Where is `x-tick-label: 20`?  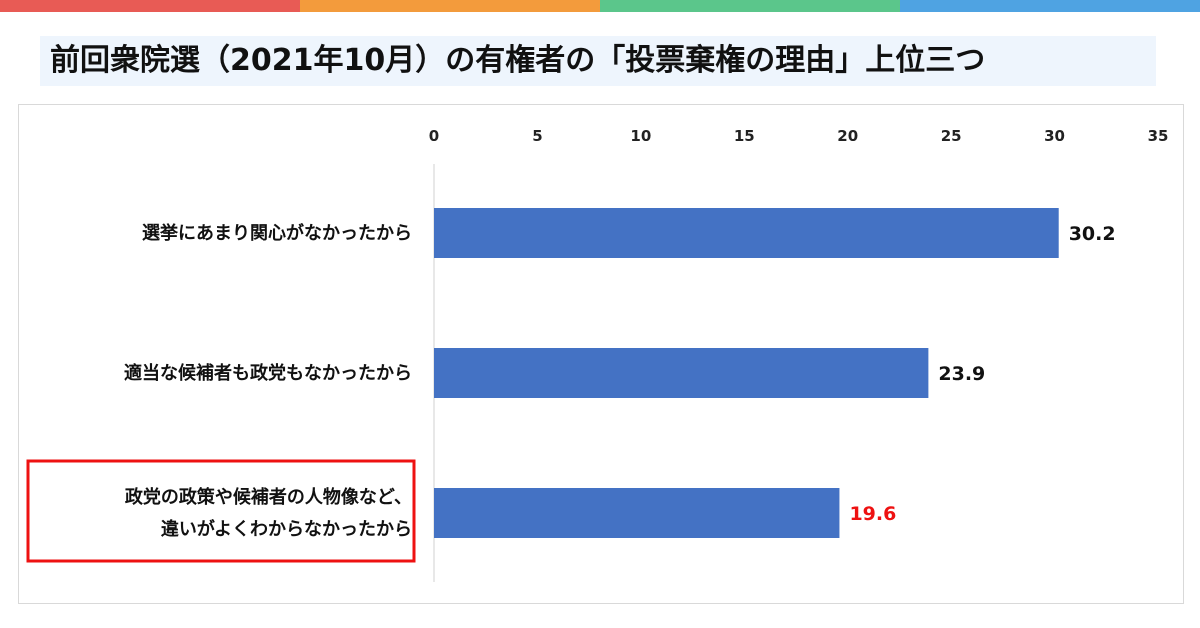
x-tick-label: 20 is located at coordinates (847, 136).